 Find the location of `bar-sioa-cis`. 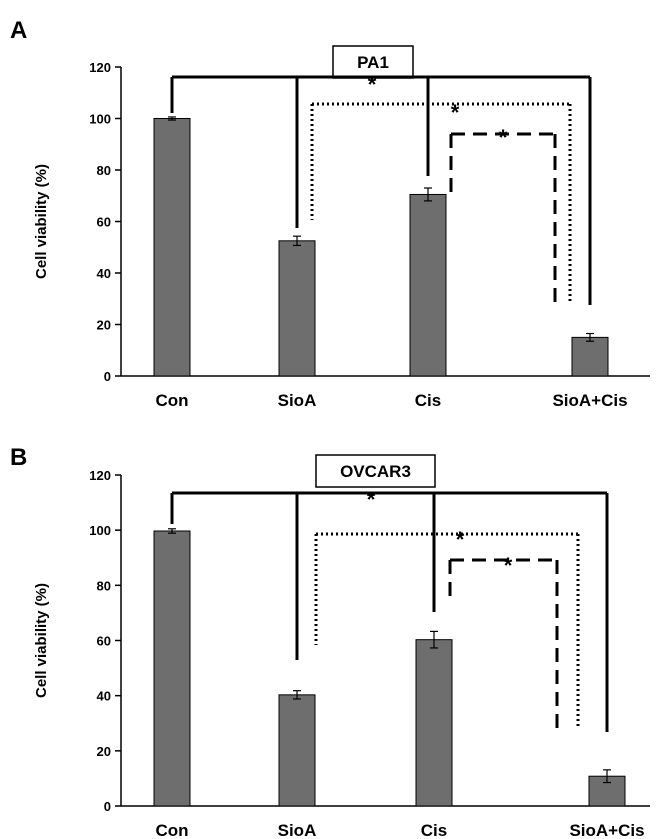

bar-sioa-cis is located at coordinates (590, 356).